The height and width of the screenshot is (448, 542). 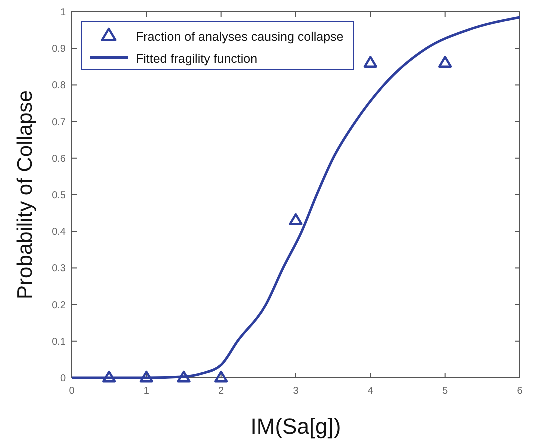 What do you see at coordinates (25, 195) in the screenshot?
I see `y-axis-title: Probability of Collapse` at bounding box center [25, 195].